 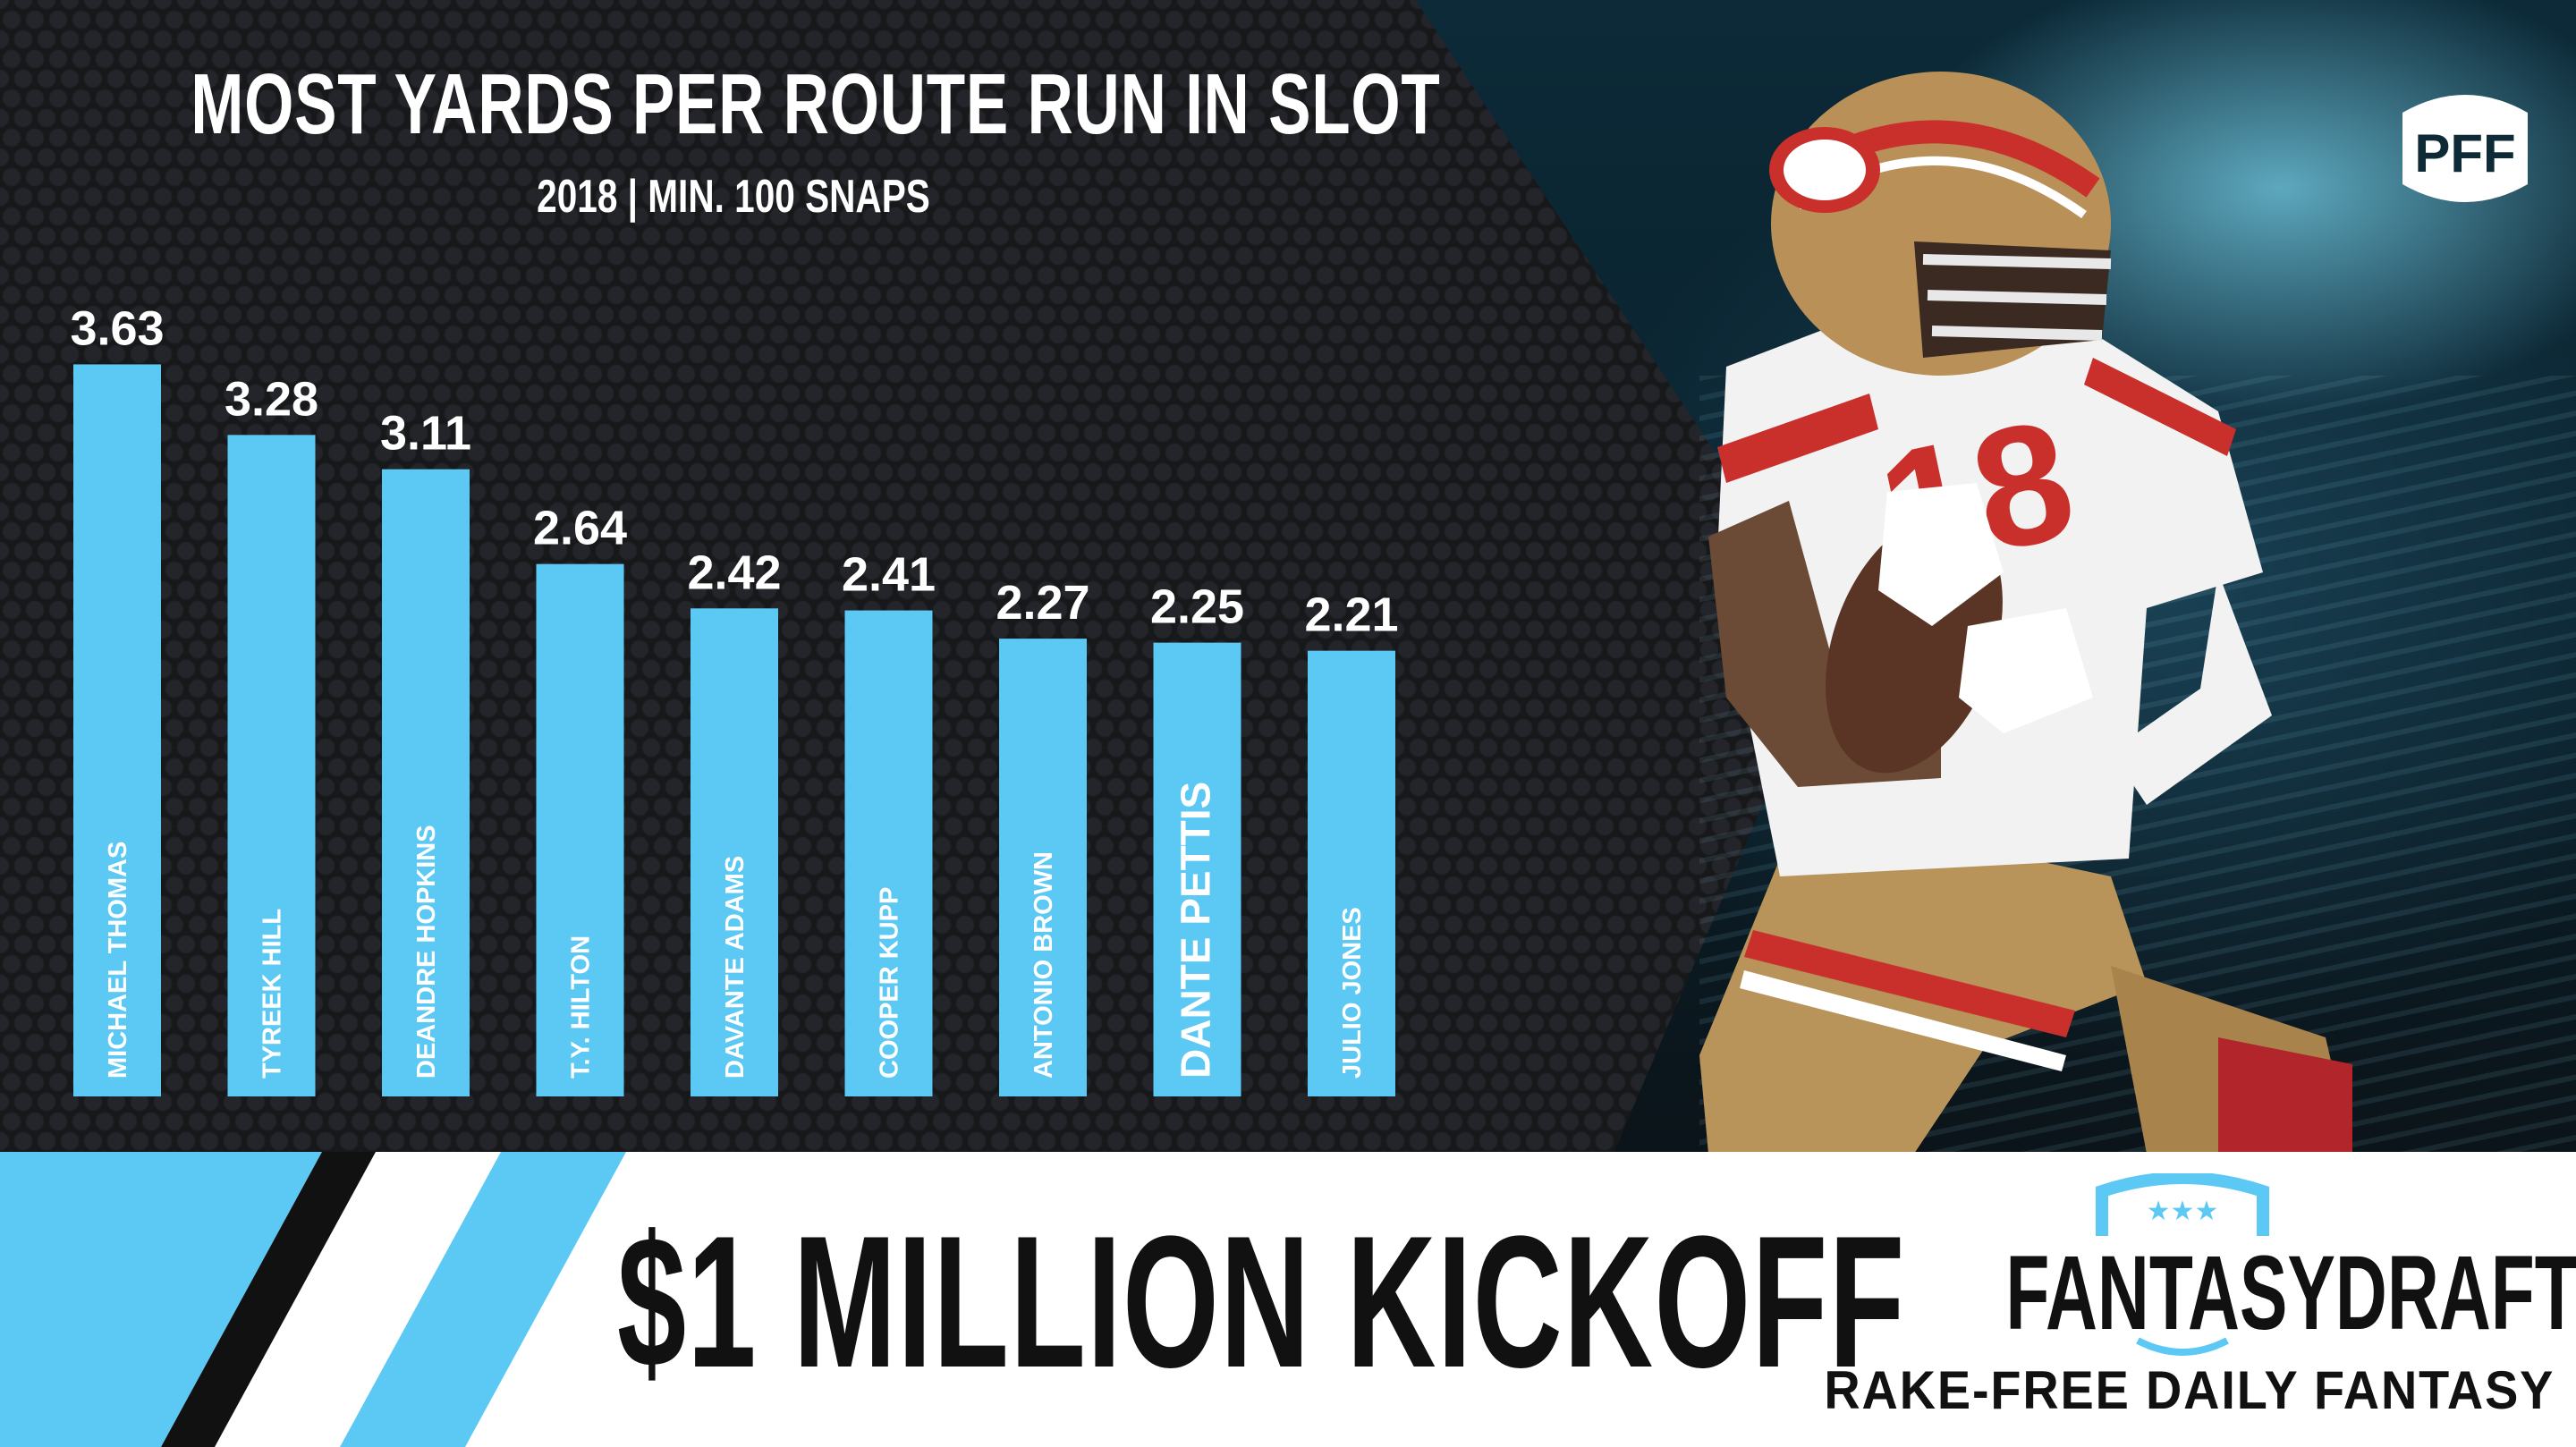 What do you see at coordinates (1042, 603) in the screenshot?
I see `value-label: 2.27` at bounding box center [1042, 603].